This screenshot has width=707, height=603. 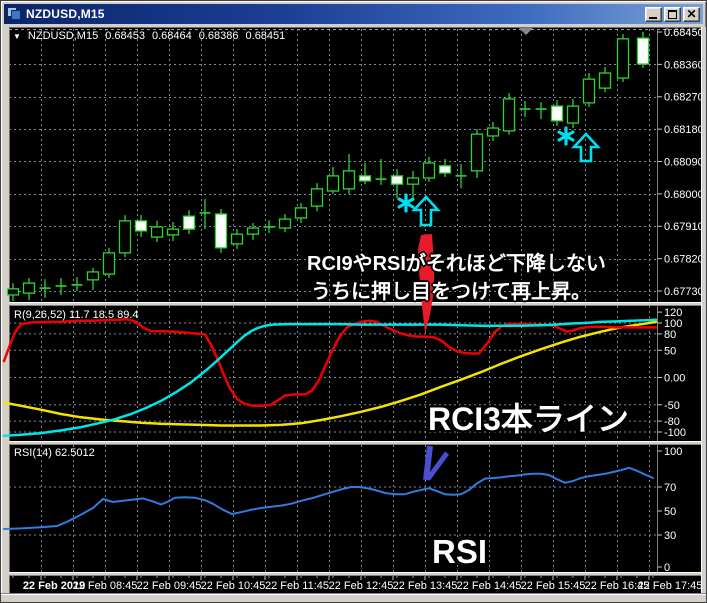 I want to click on svg-text: 22 Feb 09:45, so click(x=169, y=586).